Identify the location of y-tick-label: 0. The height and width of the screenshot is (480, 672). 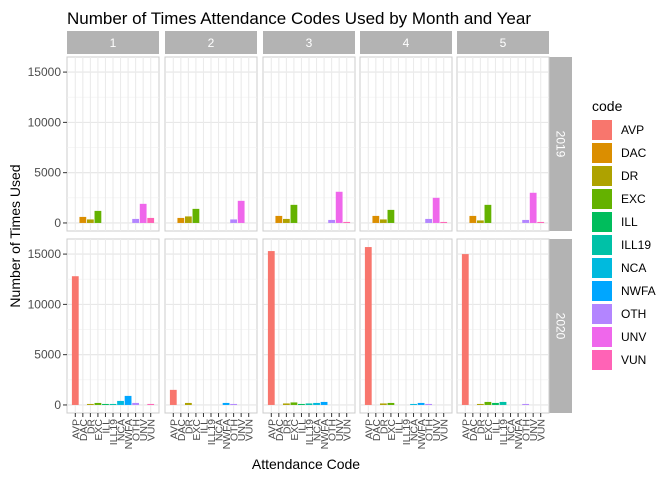
(57, 405).